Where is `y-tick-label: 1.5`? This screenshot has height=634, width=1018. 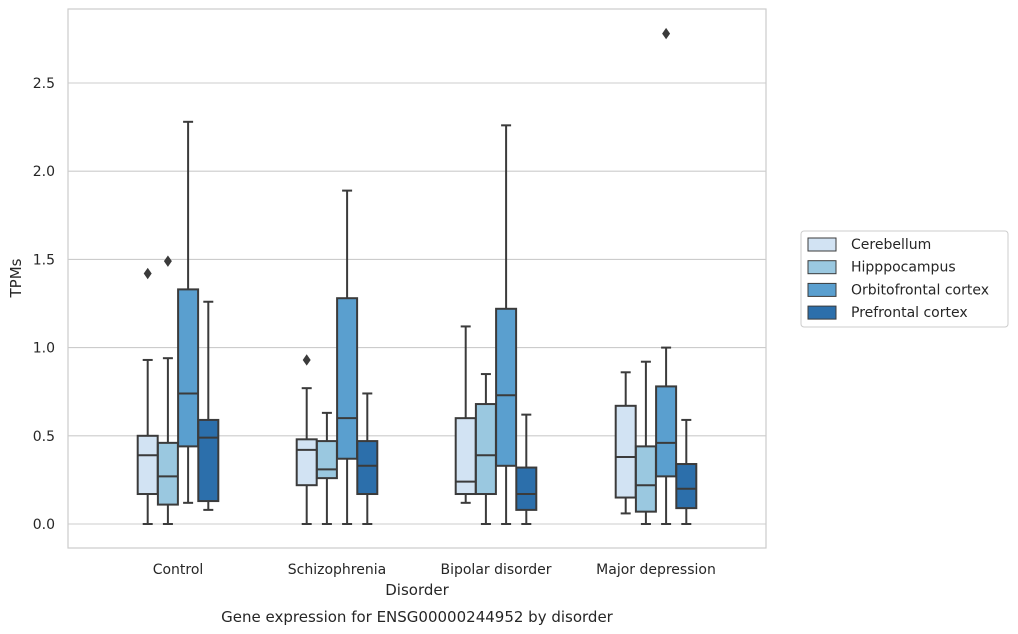 y-tick-label: 1.5 is located at coordinates (44, 260).